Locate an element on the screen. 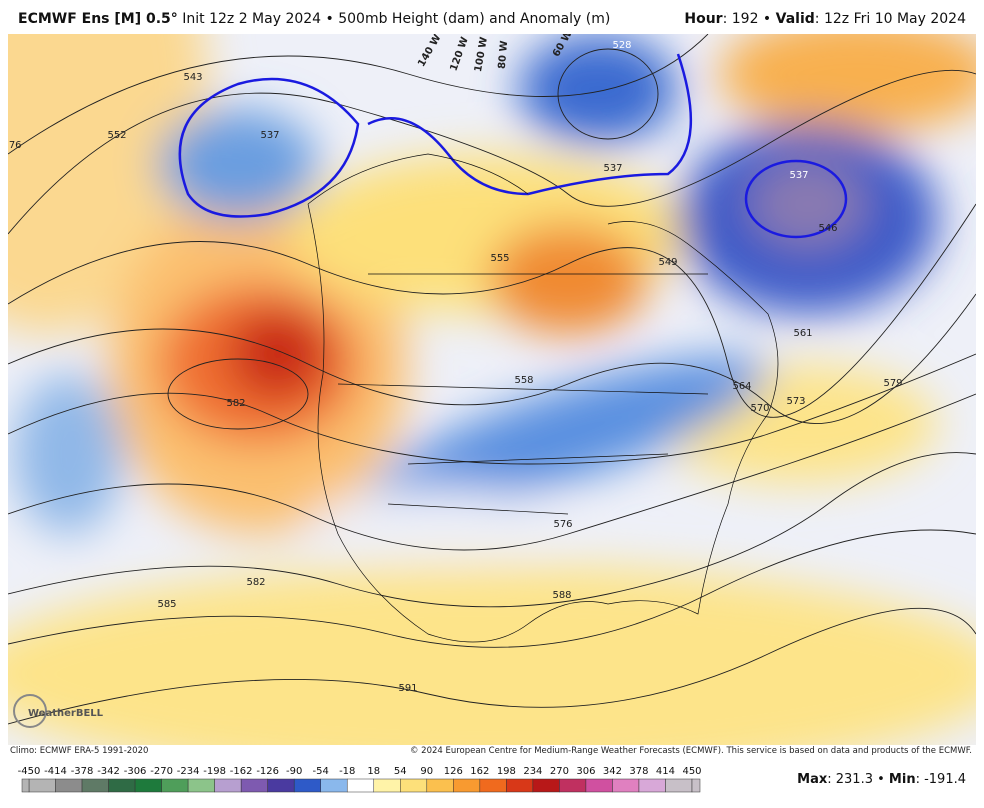 The image size is (984, 808). colorbar-tick-label: 378 is located at coordinates (638, 771).